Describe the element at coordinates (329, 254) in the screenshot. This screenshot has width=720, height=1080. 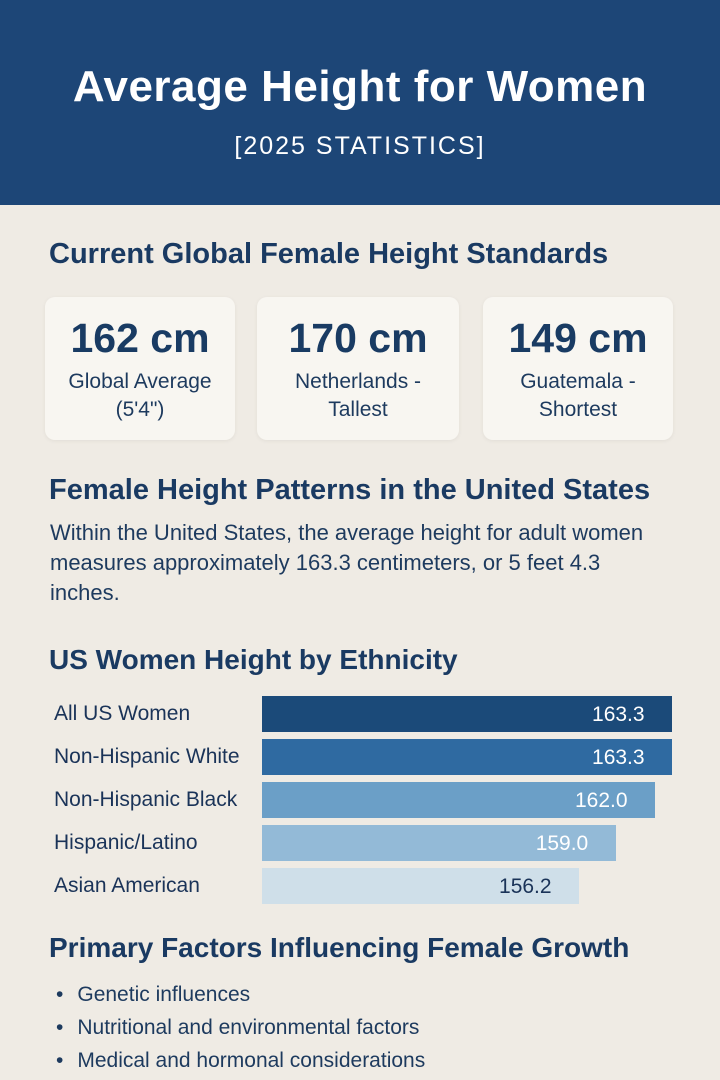
I see `global-heading: Current Global Female Height Standards` at that location.